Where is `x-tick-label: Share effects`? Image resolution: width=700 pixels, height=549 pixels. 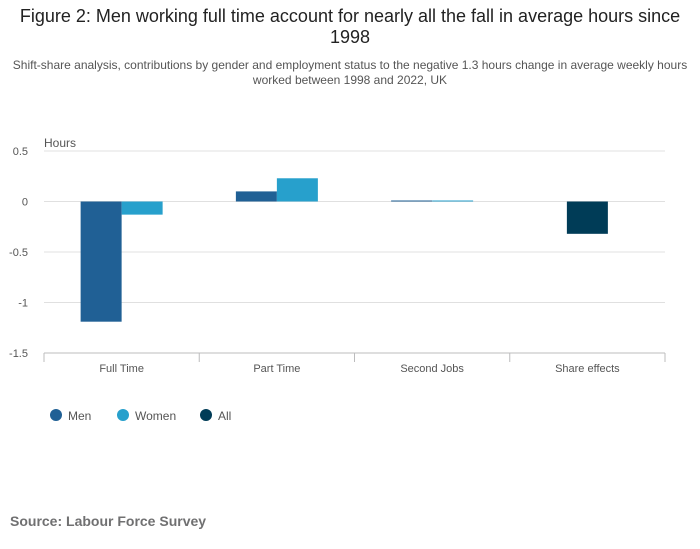 x-tick-label: Share effects is located at coordinates (587, 369).